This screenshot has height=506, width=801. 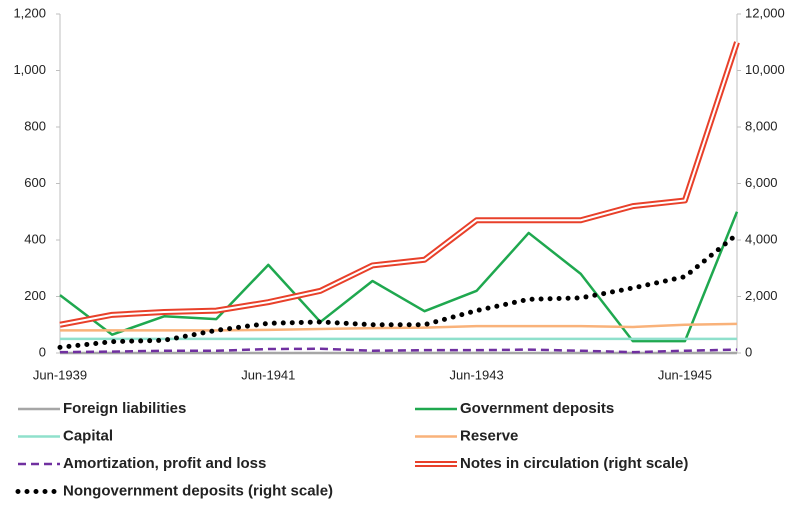 I want to click on y-tick-label: 0, so click(x=42, y=351).